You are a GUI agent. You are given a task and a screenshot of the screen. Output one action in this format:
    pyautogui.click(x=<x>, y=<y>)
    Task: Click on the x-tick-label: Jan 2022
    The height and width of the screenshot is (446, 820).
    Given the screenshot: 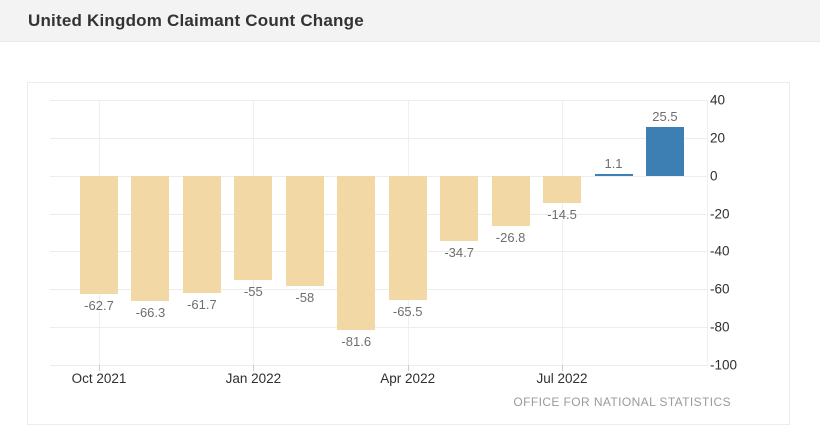 What is the action you would take?
    pyautogui.click(x=253, y=378)
    